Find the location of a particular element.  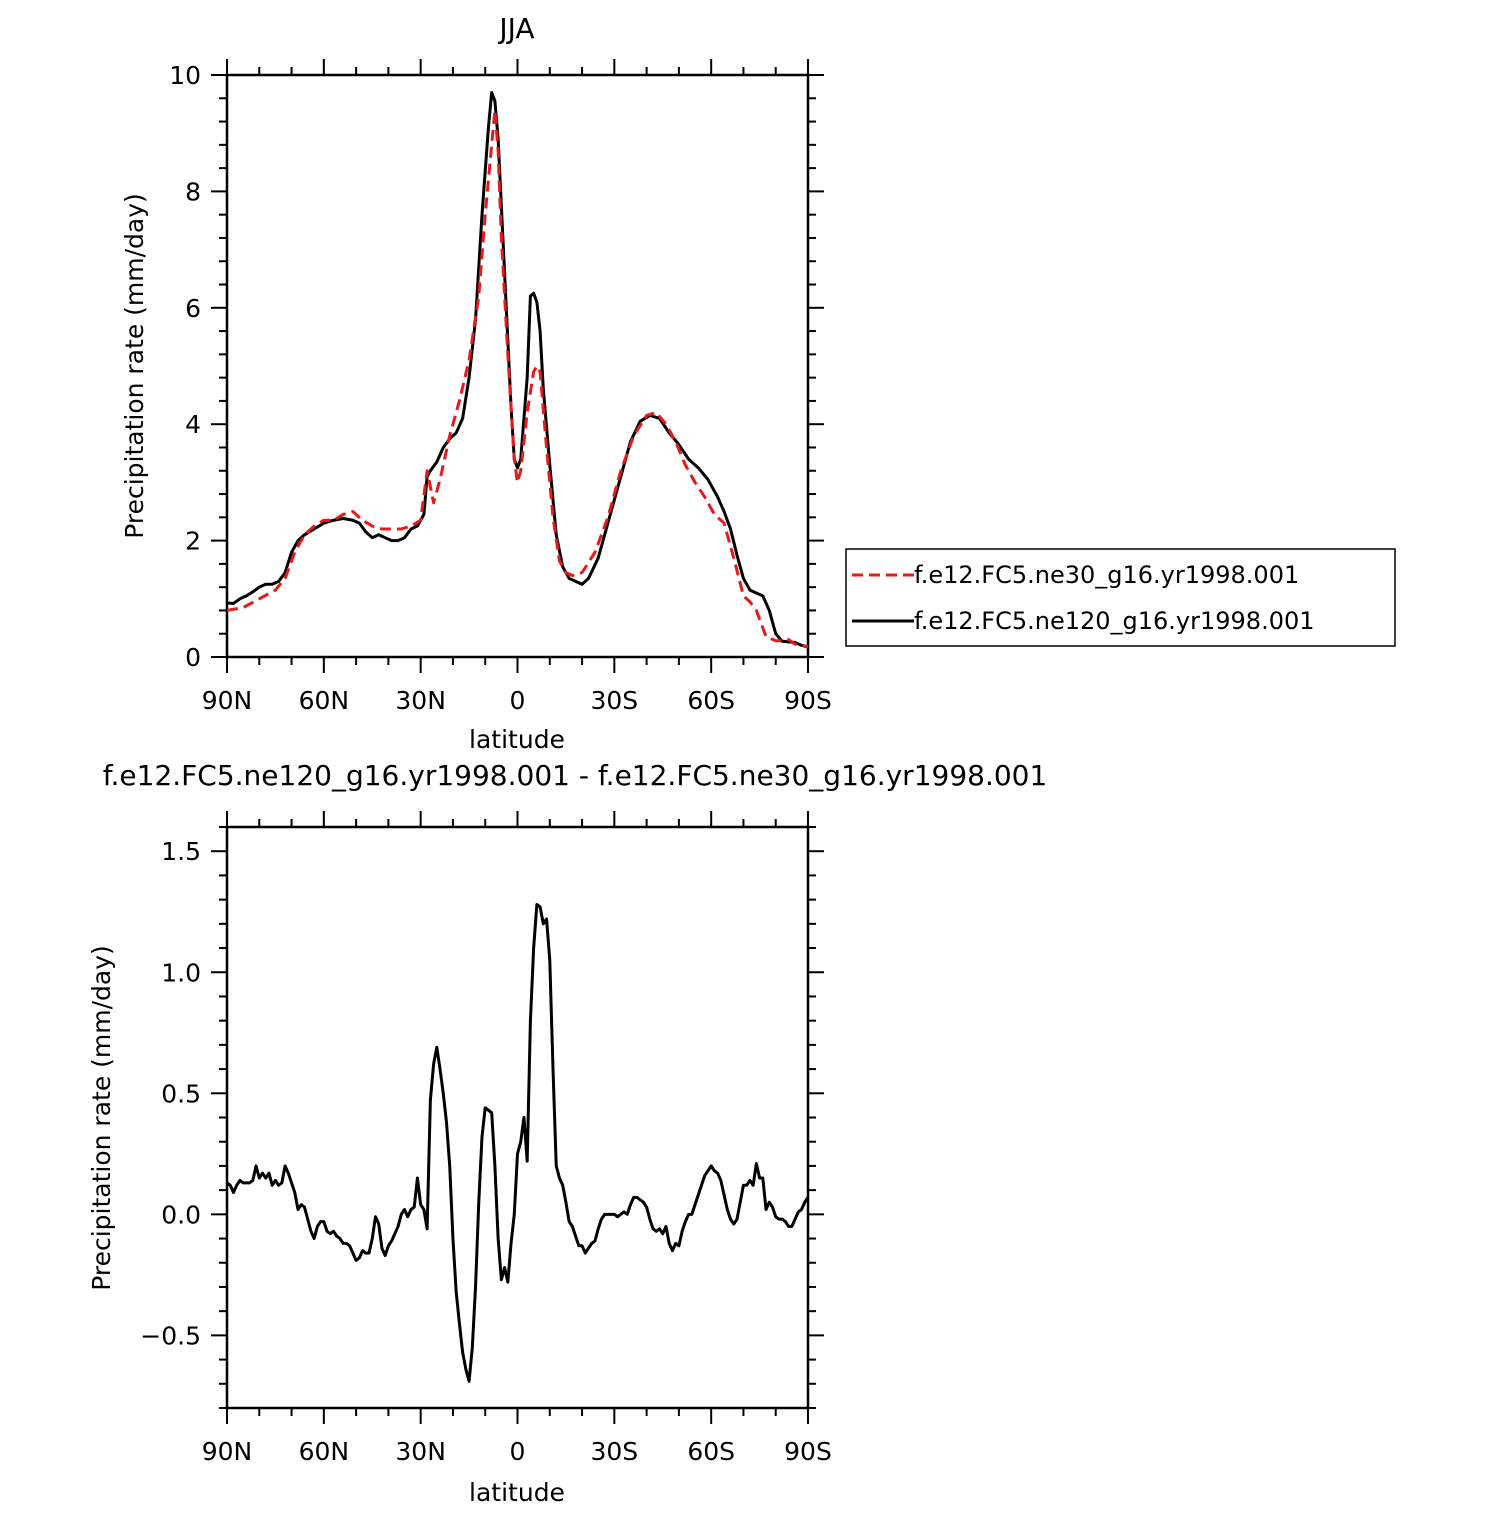

y-tick-label: 8 is located at coordinates (193, 191).